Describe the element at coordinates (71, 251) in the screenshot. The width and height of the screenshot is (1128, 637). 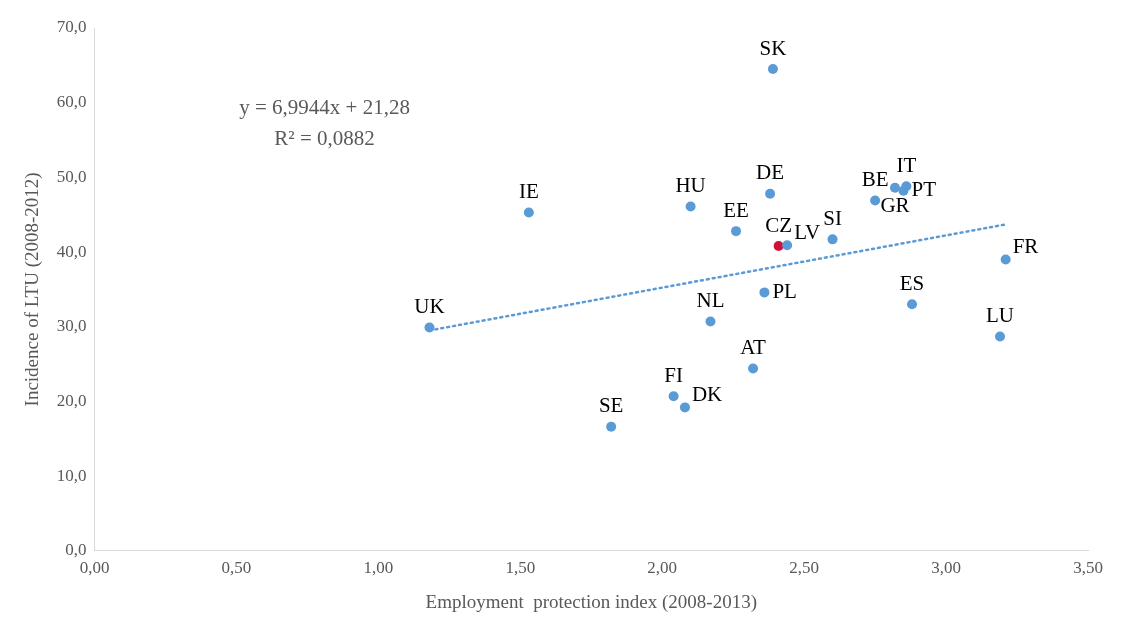
I see `y-tick-label: 40,0` at that location.